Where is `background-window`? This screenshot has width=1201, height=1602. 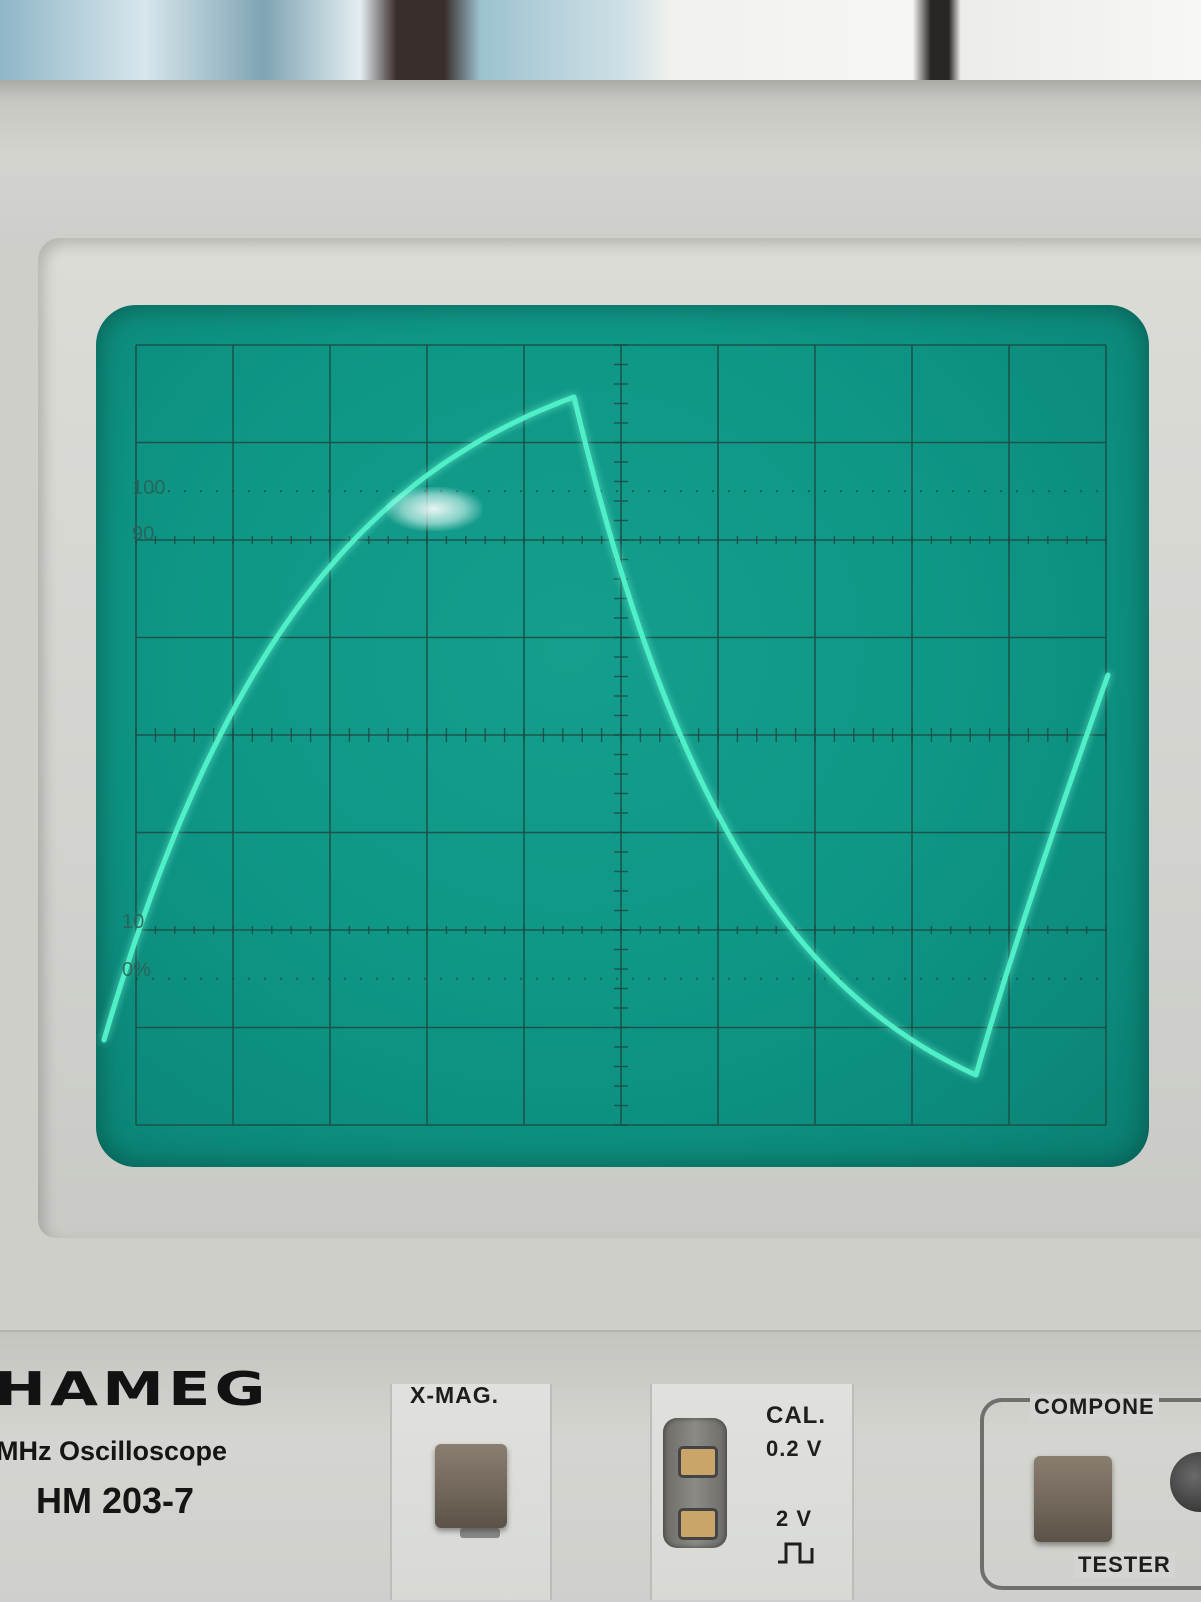 background-window is located at coordinates (600, 47).